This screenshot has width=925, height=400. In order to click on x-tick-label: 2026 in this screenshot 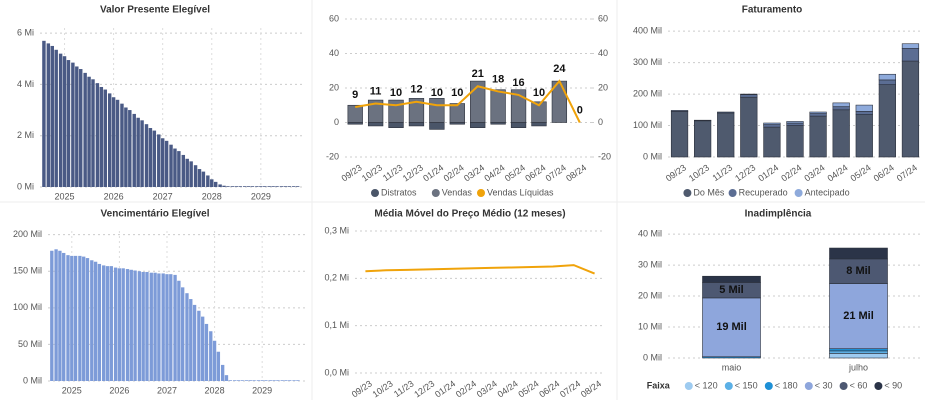, I will do `click(114, 196)`.